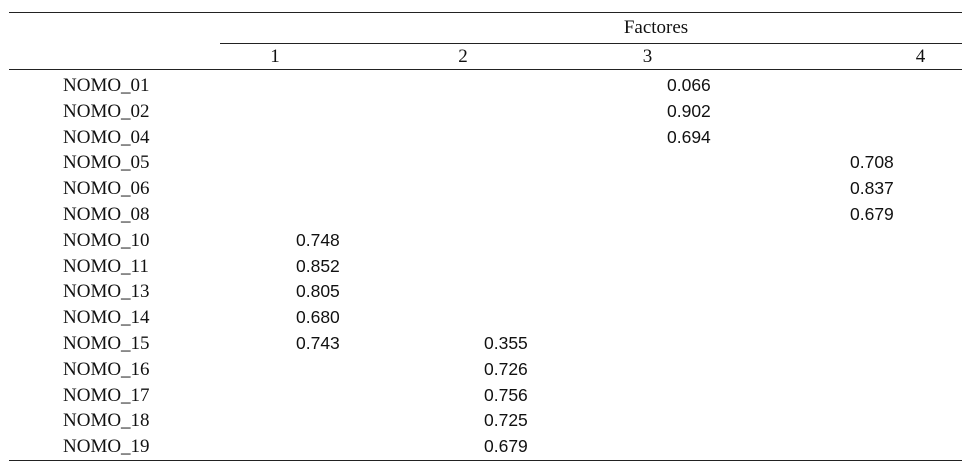  Describe the element at coordinates (315, 56) in the screenshot. I see `column-header-1: 1` at that location.